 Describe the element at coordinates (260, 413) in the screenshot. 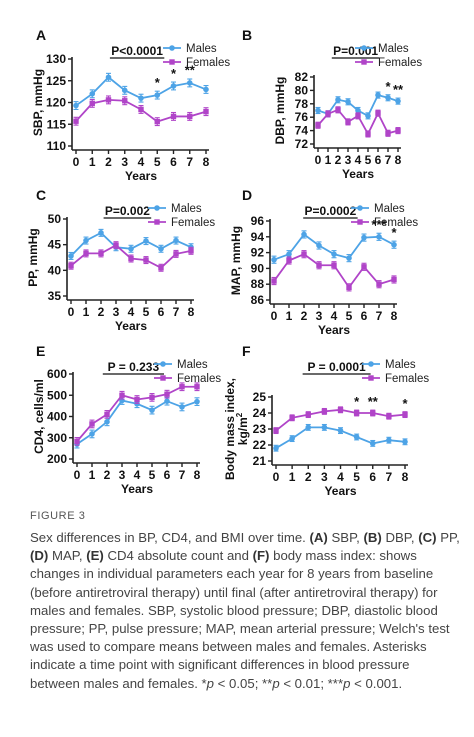

I see `y-tick-label: 24` at that location.